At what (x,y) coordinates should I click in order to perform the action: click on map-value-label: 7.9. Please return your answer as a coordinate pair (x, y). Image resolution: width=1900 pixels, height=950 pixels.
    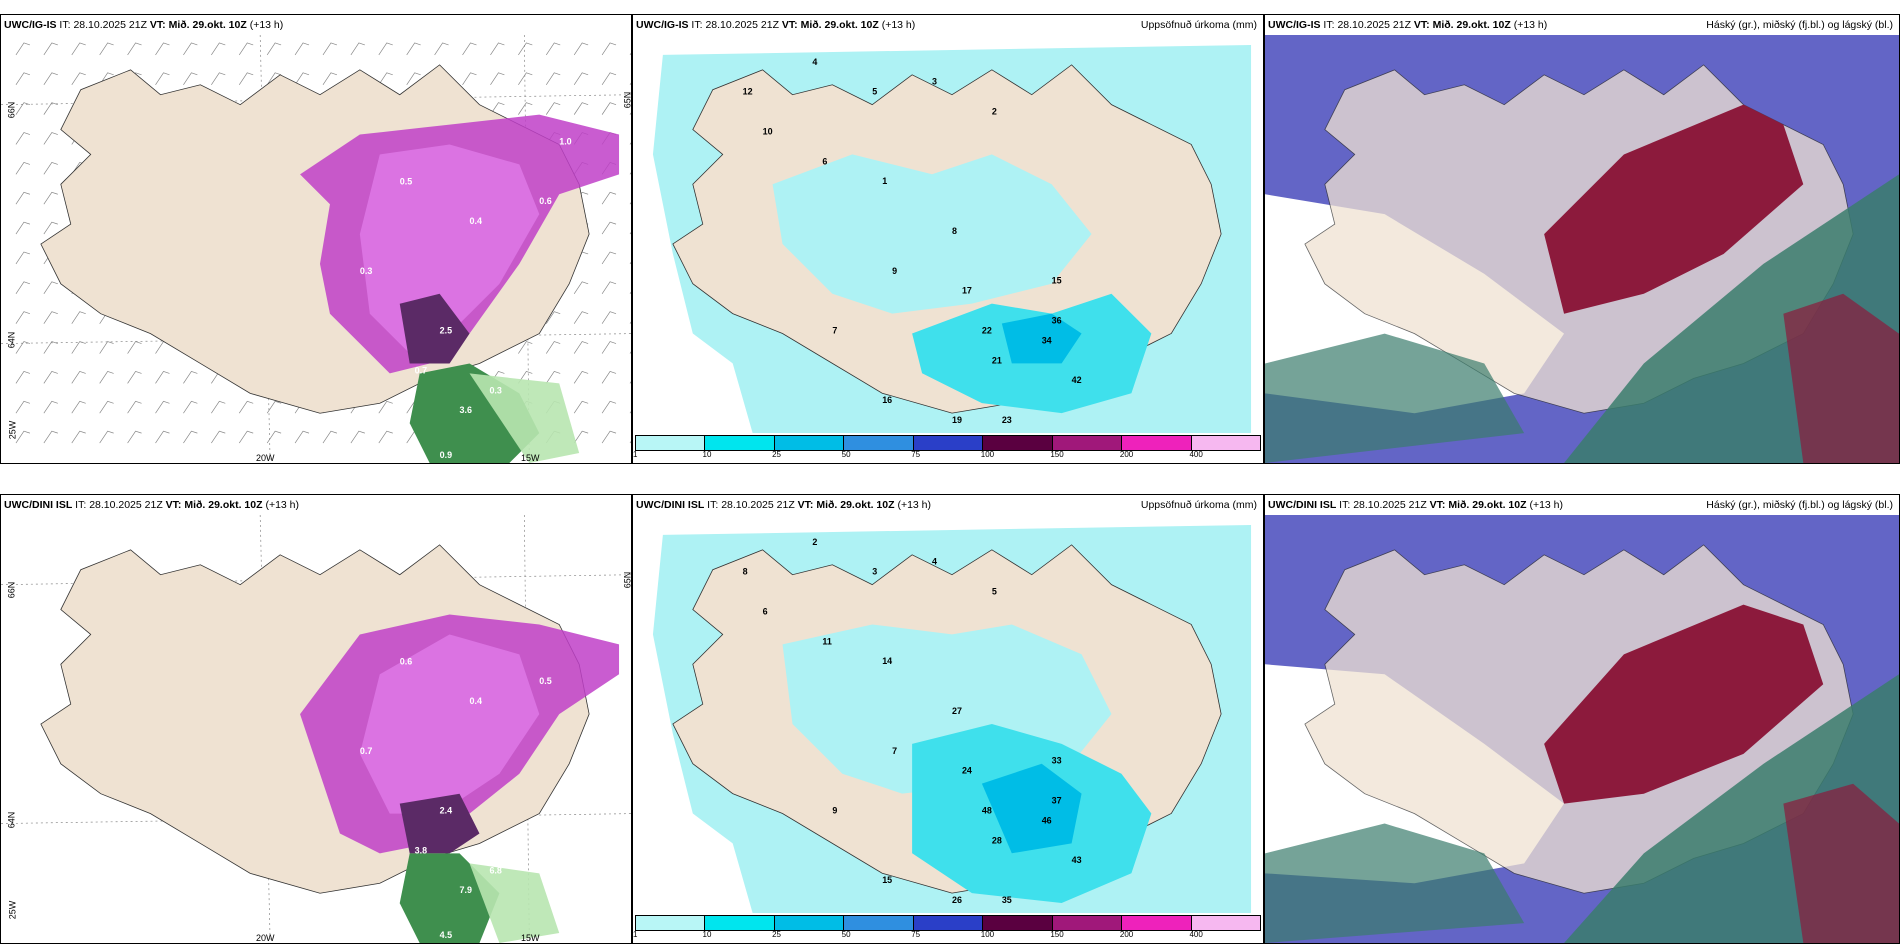
    Looking at the image, I should click on (466, 890).